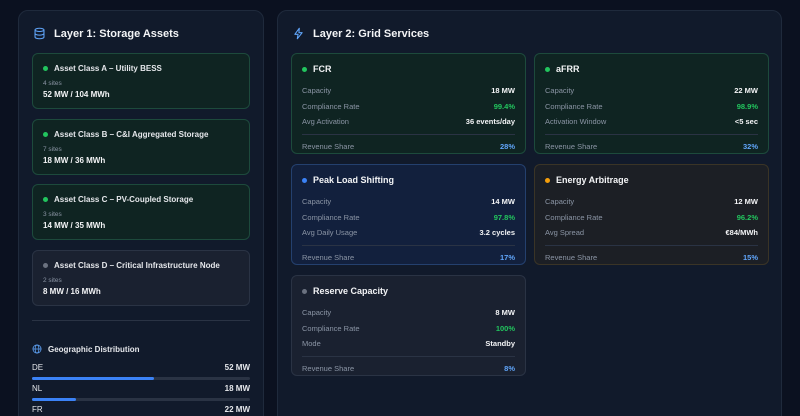 The width and height of the screenshot is (800, 416). Describe the element at coordinates (509, 368) in the screenshot. I see `revenue-share-value: 8%` at that location.